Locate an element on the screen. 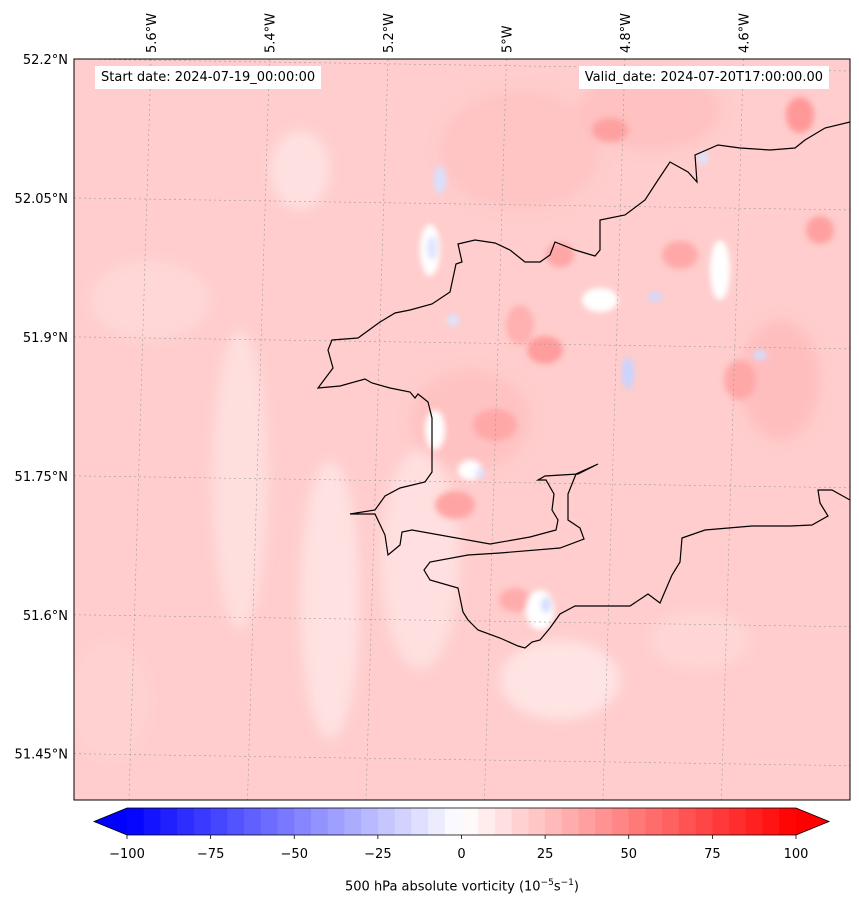 This screenshot has width=859, height=908. colorbar-label-exp1: −5 is located at coordinates (547, 883).